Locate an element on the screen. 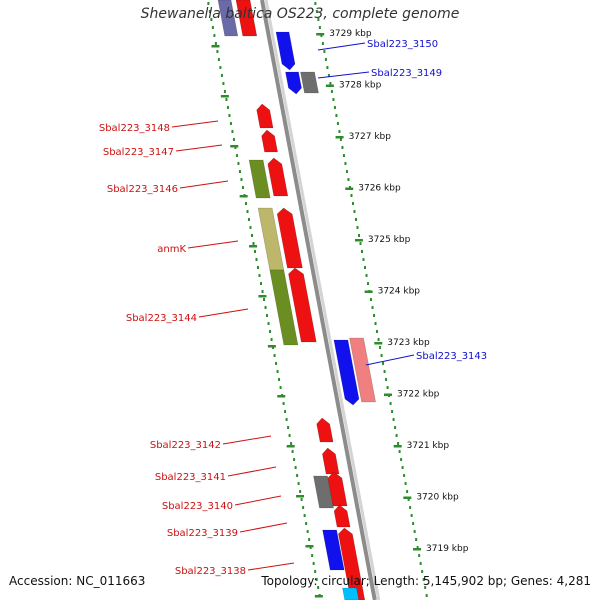 The height and width of the screenshot is (600, 600). kbp-label: 3727 kbp is located at coordinates (370, 137).